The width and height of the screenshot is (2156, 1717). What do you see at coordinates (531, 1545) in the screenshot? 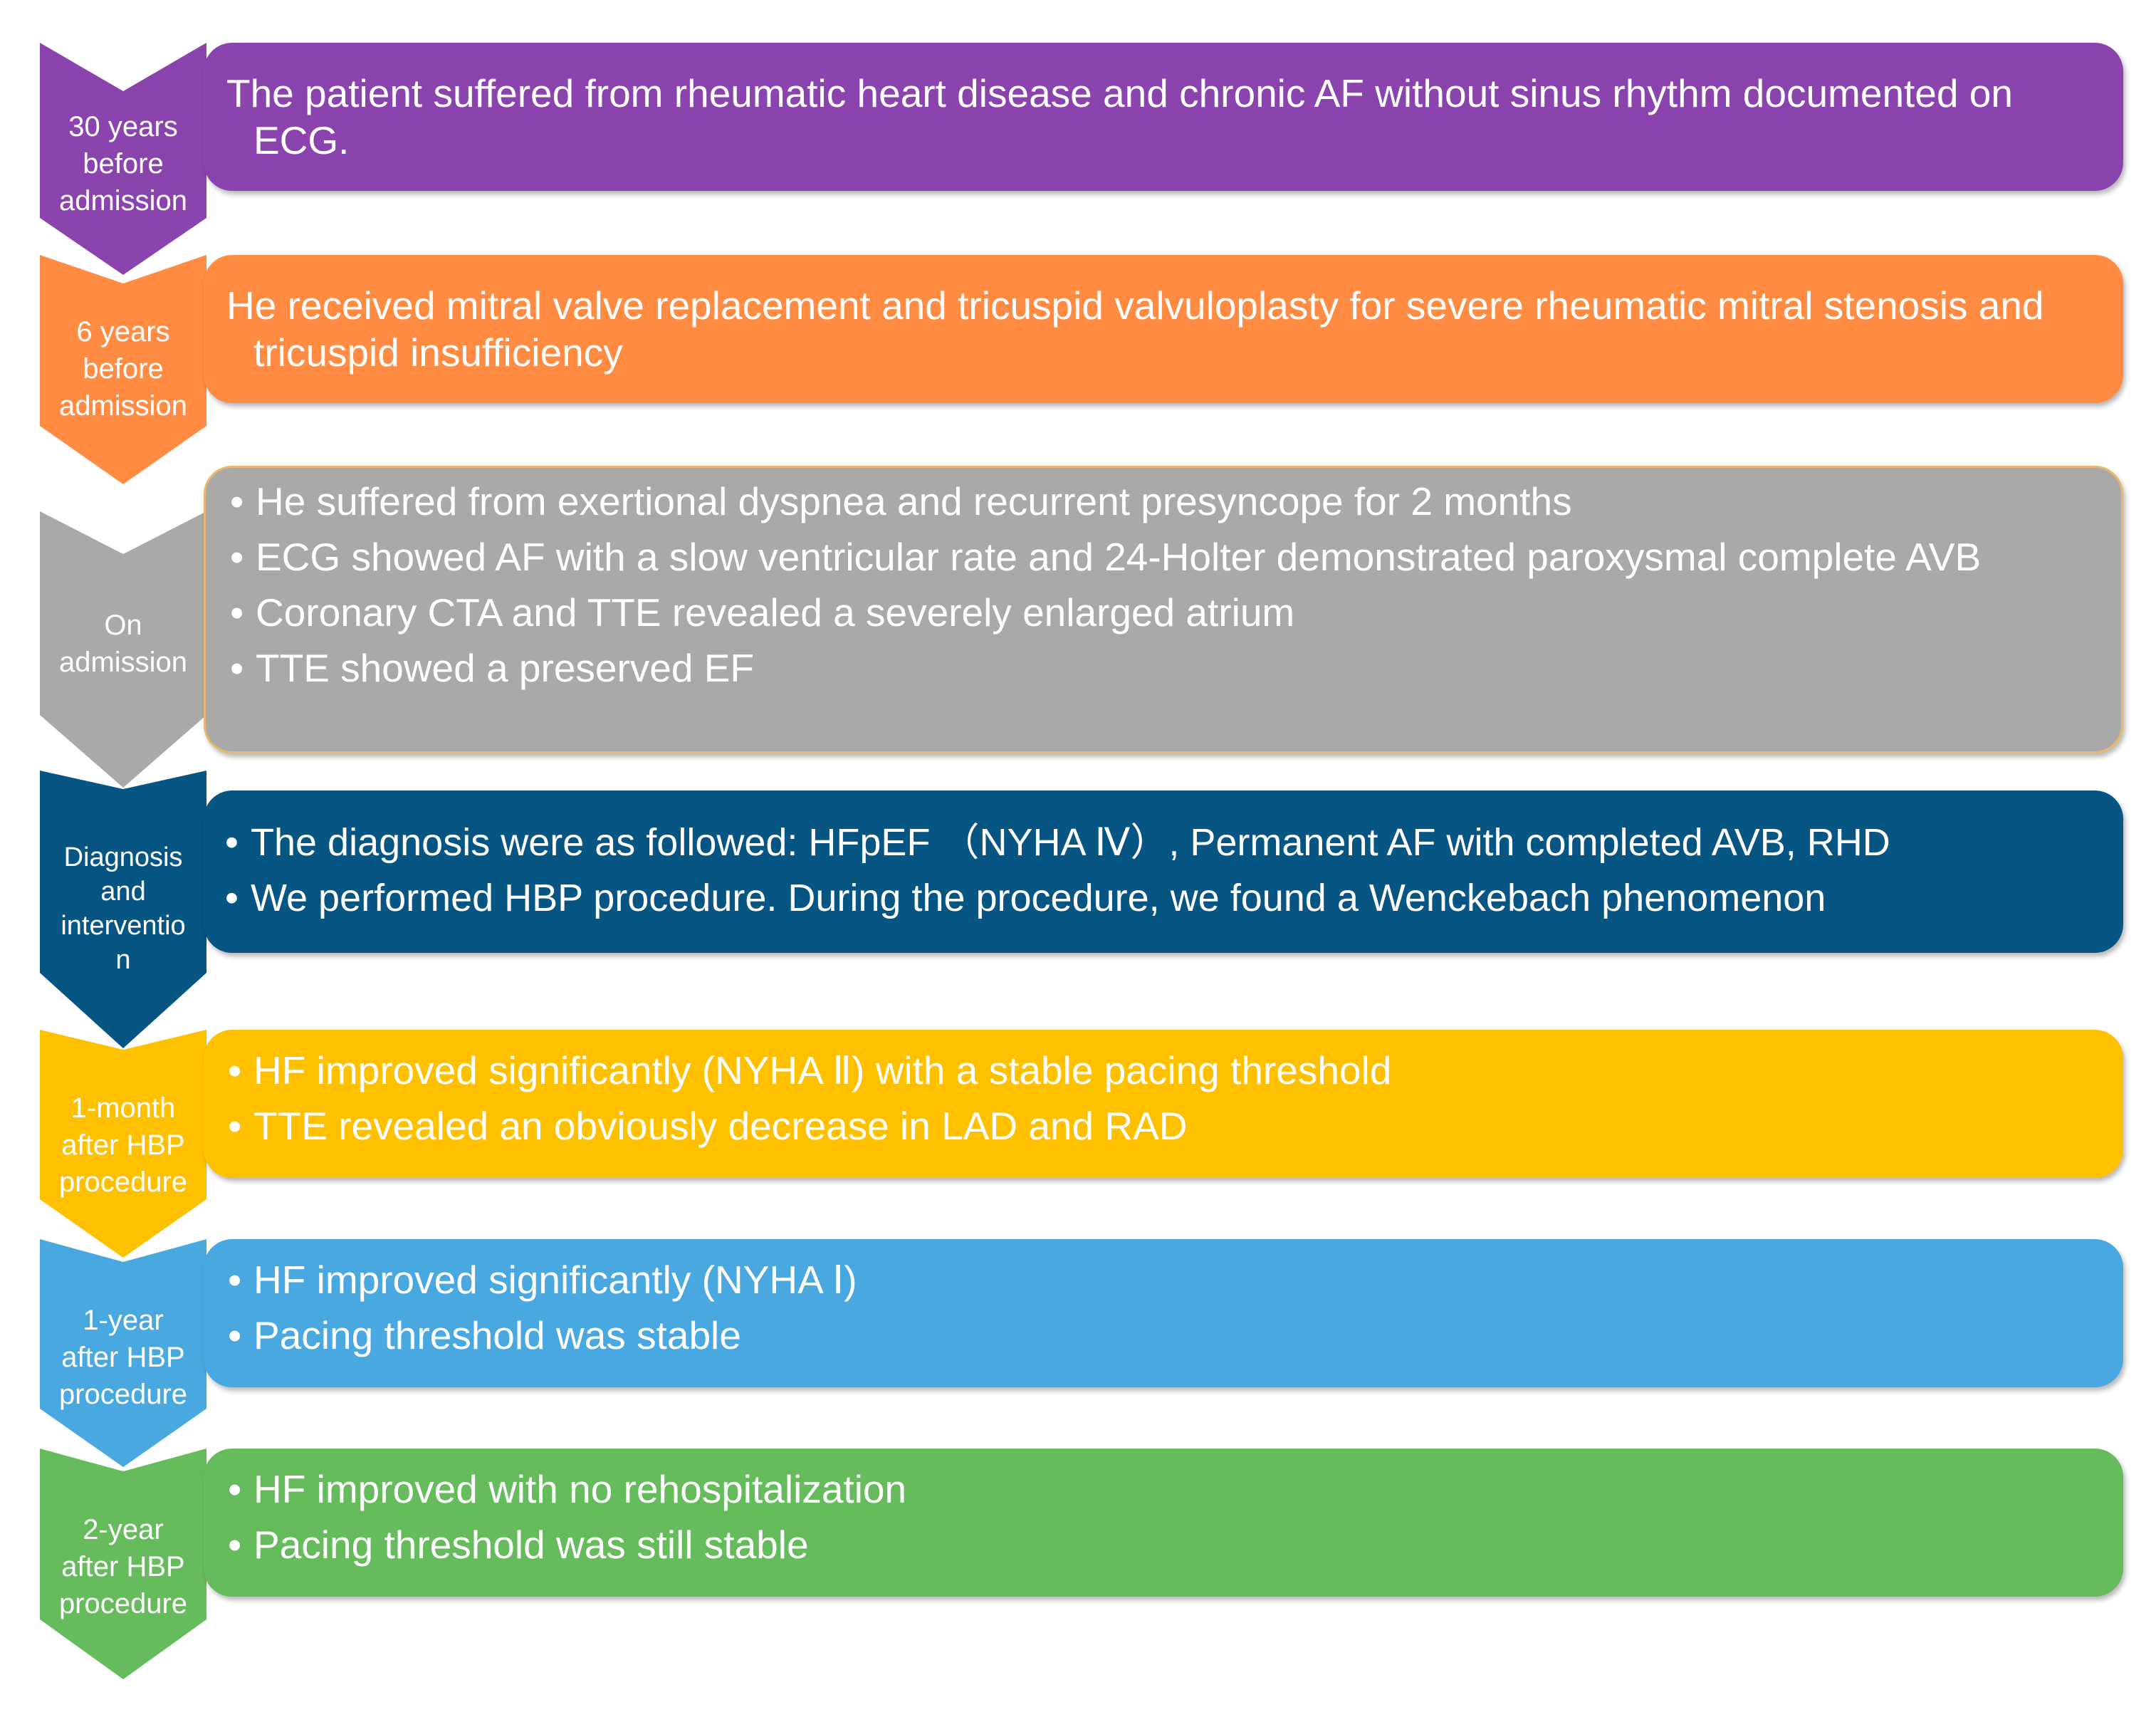
I see `bullet-text: Pacing threshold was still stable` at bounding box center [531, 1545].